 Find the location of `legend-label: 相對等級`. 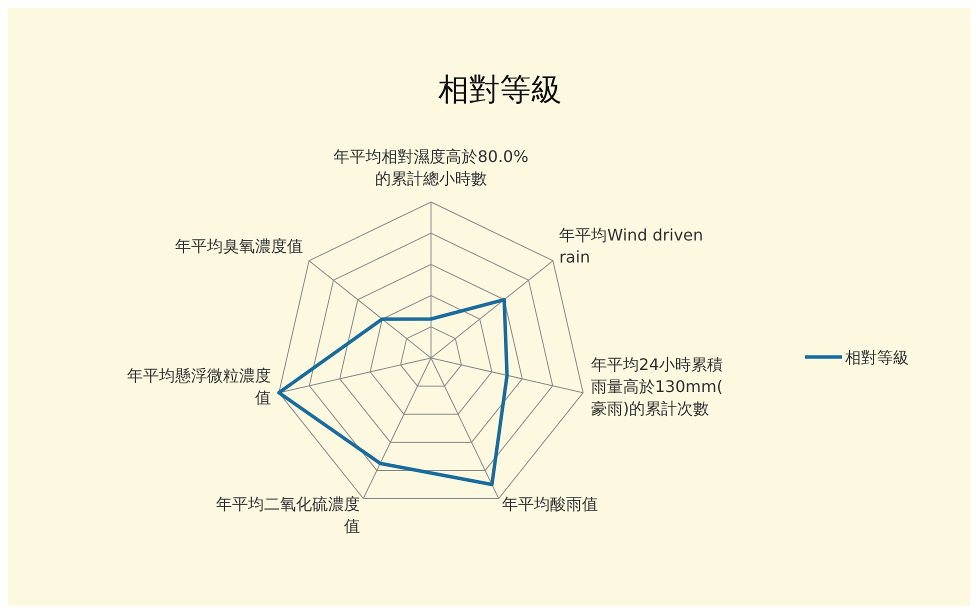

legend-label: 相對等級 is located at coordinates (877, 357).